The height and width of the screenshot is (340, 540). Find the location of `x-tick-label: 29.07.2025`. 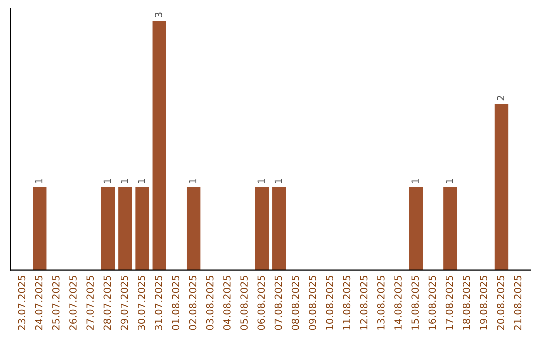

x-tick-label: 29.07.2025 is located at coordinates (124, 303).